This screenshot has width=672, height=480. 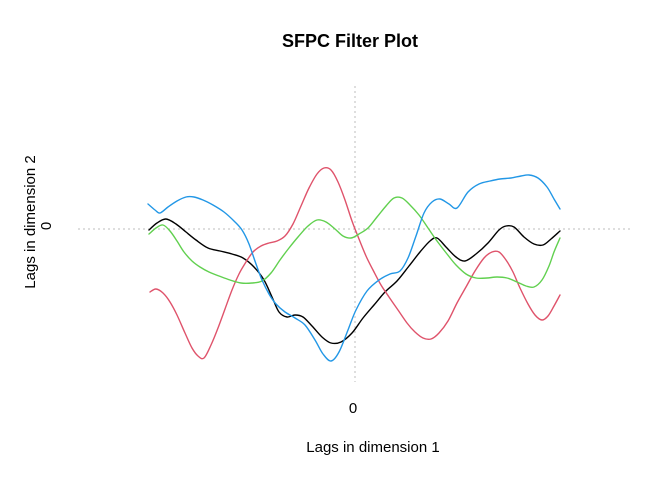 What do you see at coordinates (353, 408) in the screenshot?
I see `x-axis-tick-zero: 0` at bounding box center [353, 408].